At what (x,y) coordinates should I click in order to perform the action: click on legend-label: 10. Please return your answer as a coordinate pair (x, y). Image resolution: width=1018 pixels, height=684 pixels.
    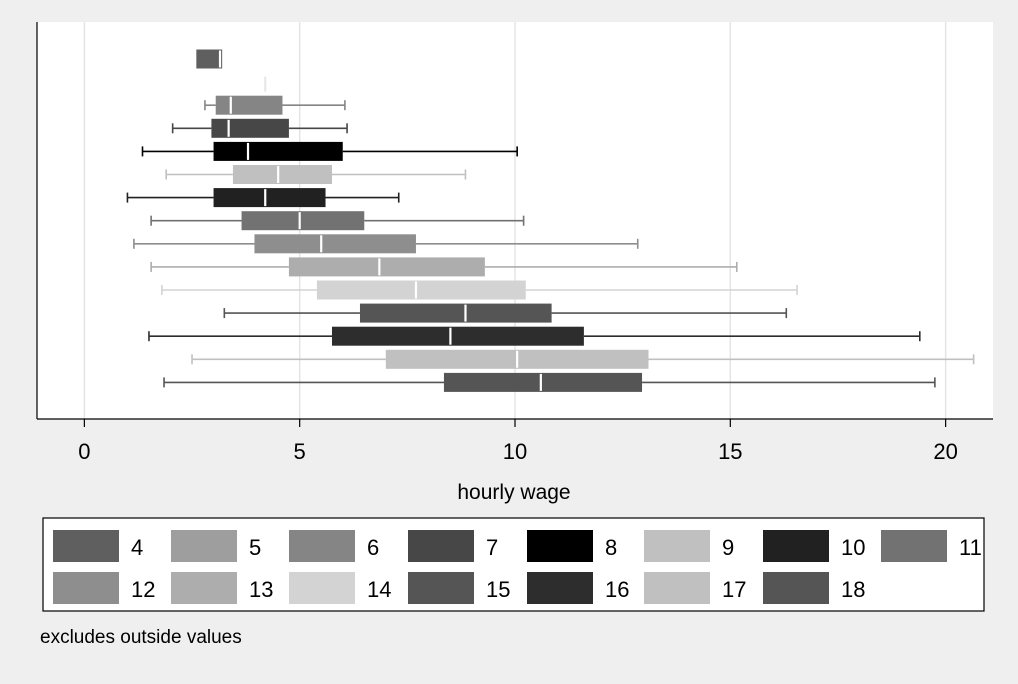
    Looking at the image, I should click on (853, 547).